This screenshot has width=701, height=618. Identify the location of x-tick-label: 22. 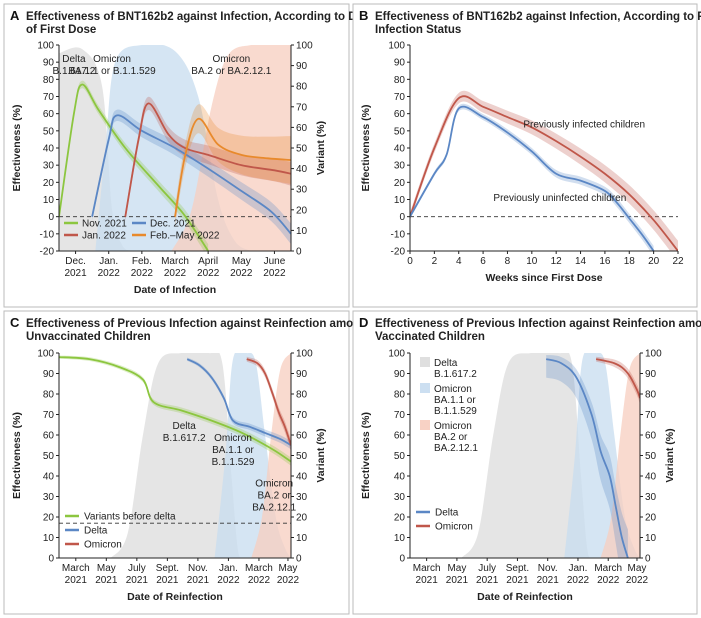
(678, 261).